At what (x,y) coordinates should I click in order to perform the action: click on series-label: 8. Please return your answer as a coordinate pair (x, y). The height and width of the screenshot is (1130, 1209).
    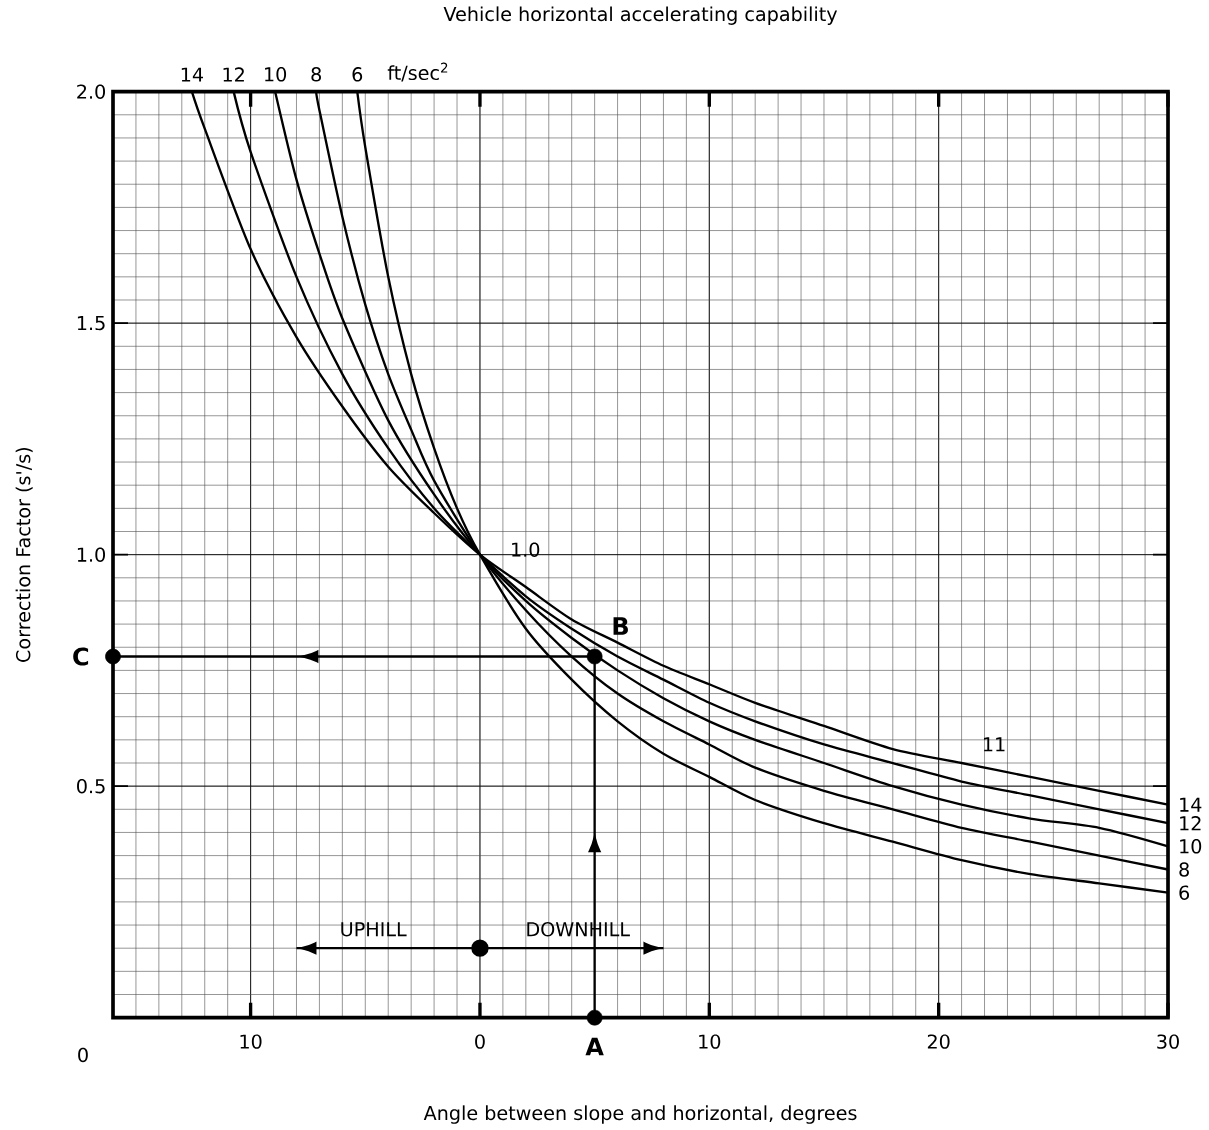
    Looking at the image, I should click on (316, 74).